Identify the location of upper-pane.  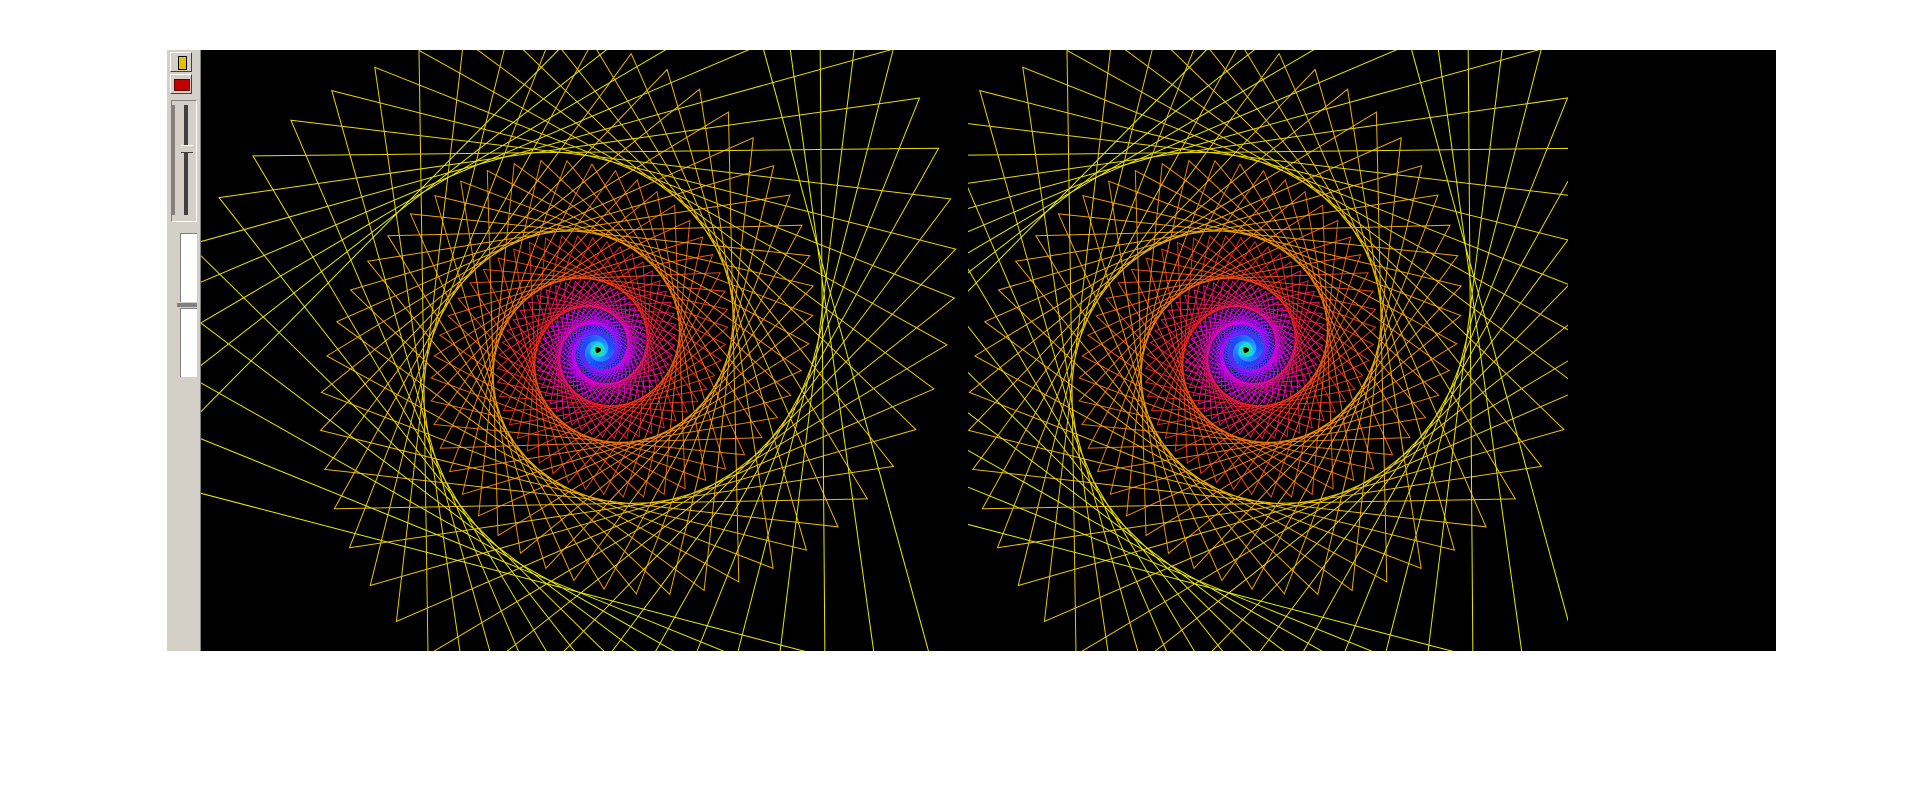
(188, 267).